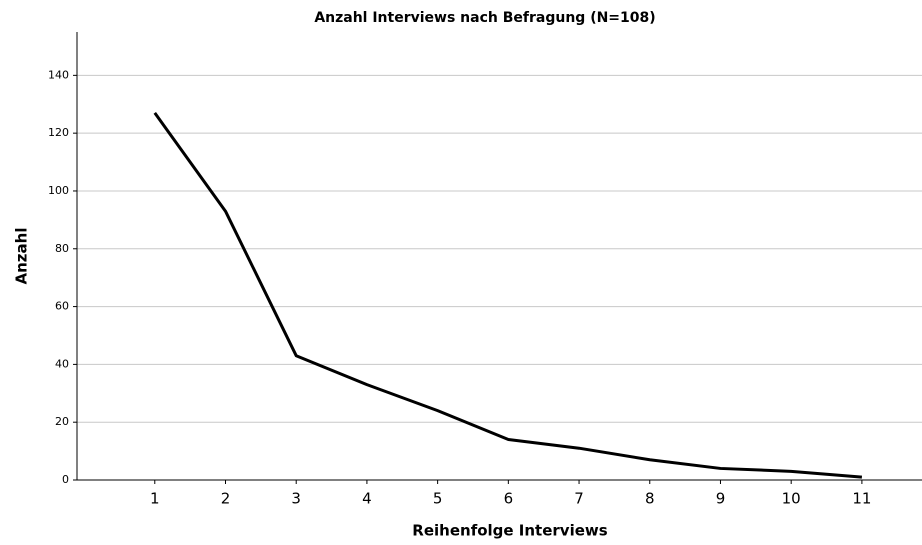 This screenshot has height=545, width=922. Describe the element at coordinates (791, 499) in the screenshot. I see `x-tick-label: 10` at that location.